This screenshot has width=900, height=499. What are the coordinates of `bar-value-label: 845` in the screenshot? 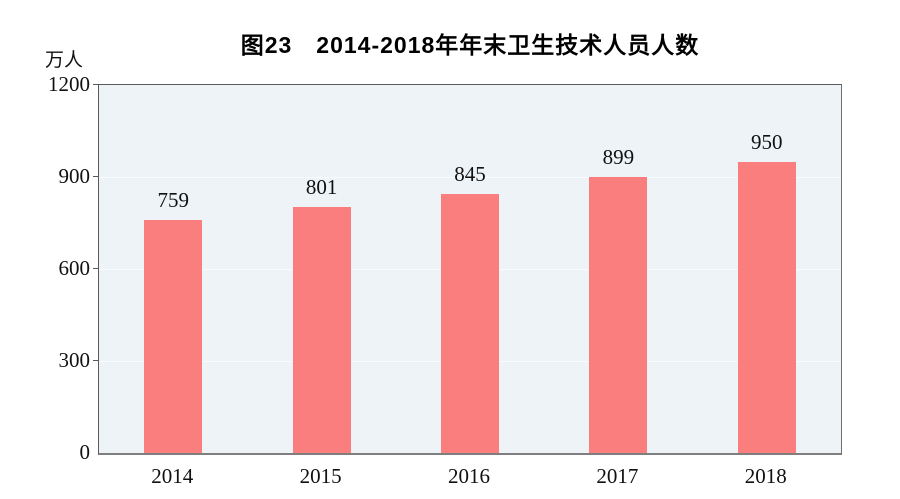 It's located at (470, 173).